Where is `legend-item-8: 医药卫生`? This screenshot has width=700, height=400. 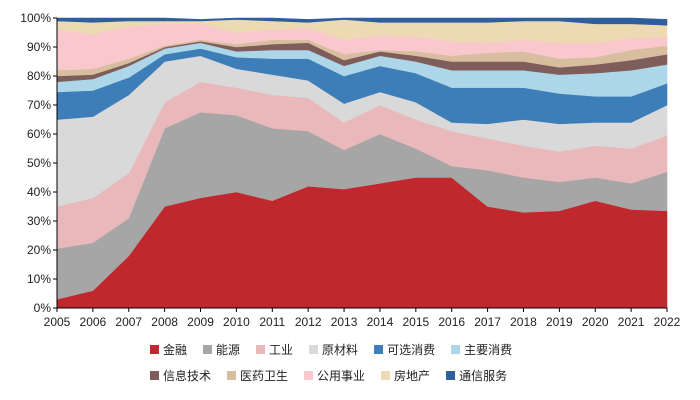
legend-item-8: 医药卫生 is located at coordinates (257, 376).